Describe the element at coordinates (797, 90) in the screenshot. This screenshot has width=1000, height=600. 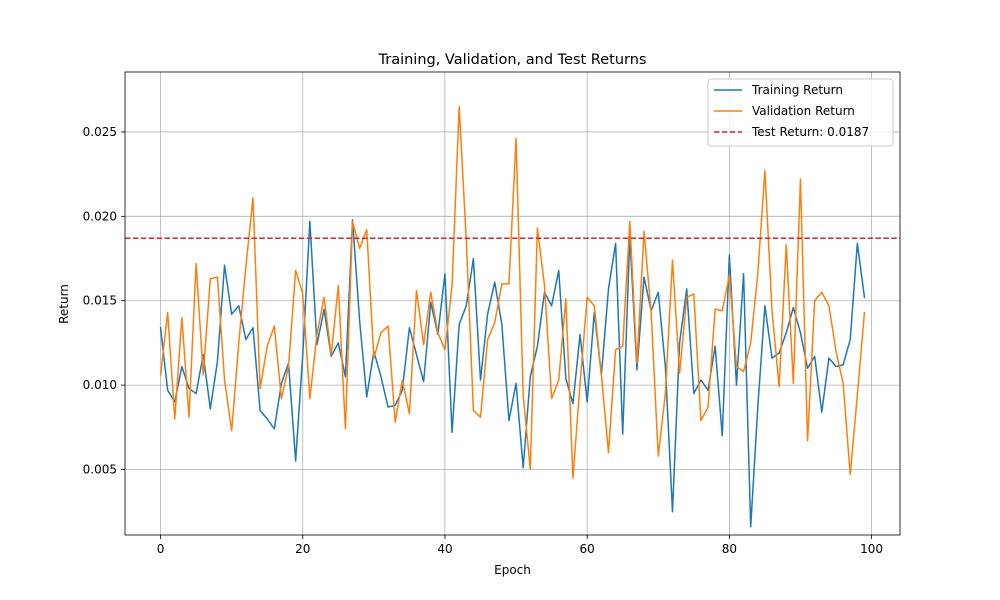
I see `legend-label: Training Return` at that location.